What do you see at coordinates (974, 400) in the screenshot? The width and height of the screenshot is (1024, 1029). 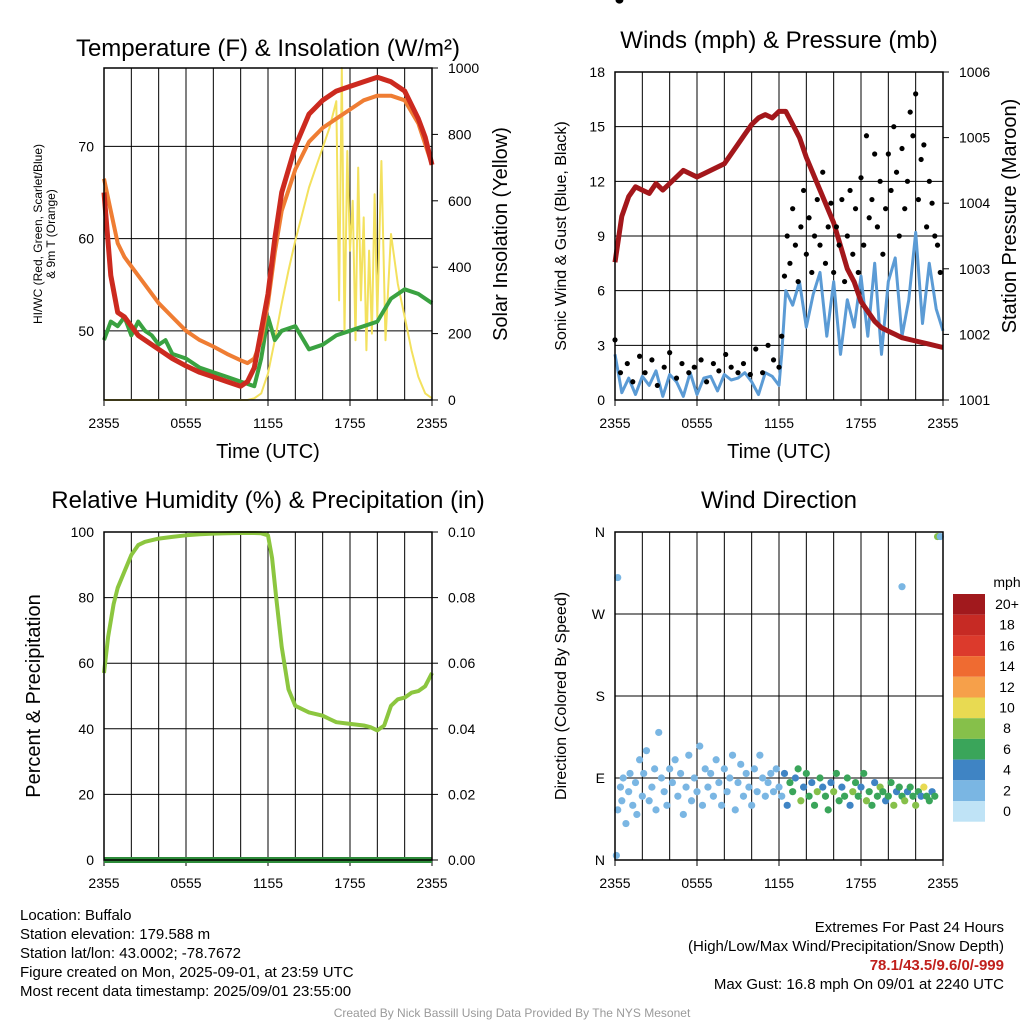 I see `y2-tick-label: 1001` at bounding box center [974, 400].